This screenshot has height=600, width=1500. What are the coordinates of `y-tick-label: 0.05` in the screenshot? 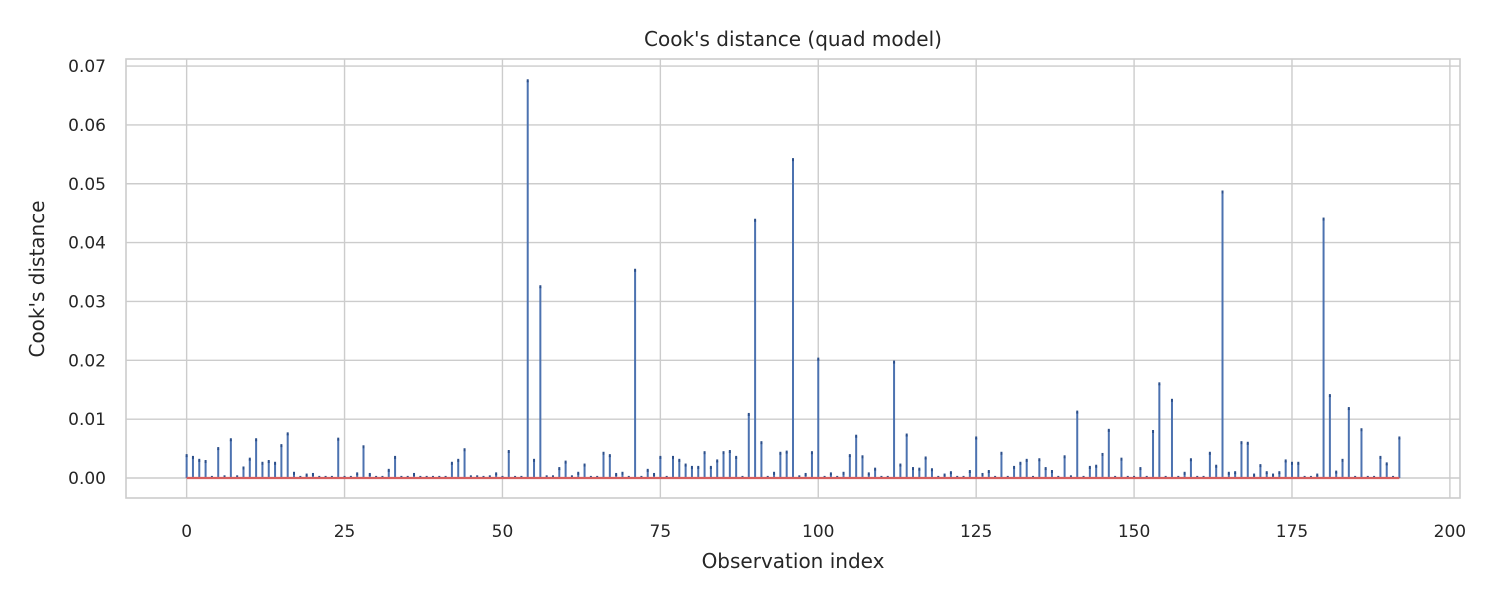 It's located at (87, 185).